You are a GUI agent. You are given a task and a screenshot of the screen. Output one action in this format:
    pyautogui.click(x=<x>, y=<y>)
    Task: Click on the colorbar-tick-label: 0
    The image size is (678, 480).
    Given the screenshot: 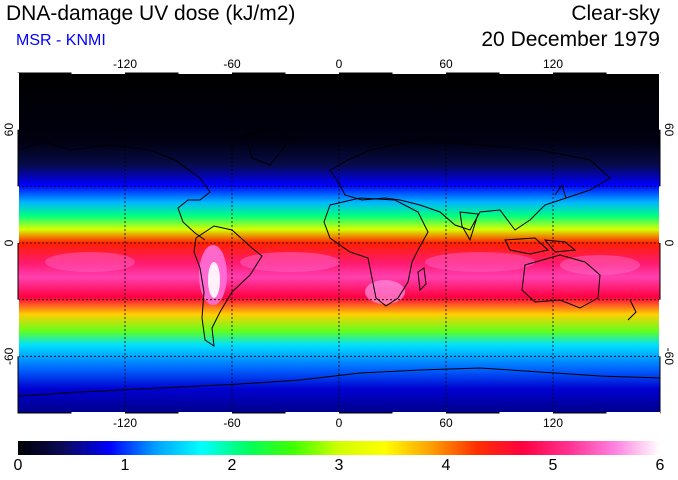 What is the action you would take?
    pyautogui.click(x=18, y=465)
    